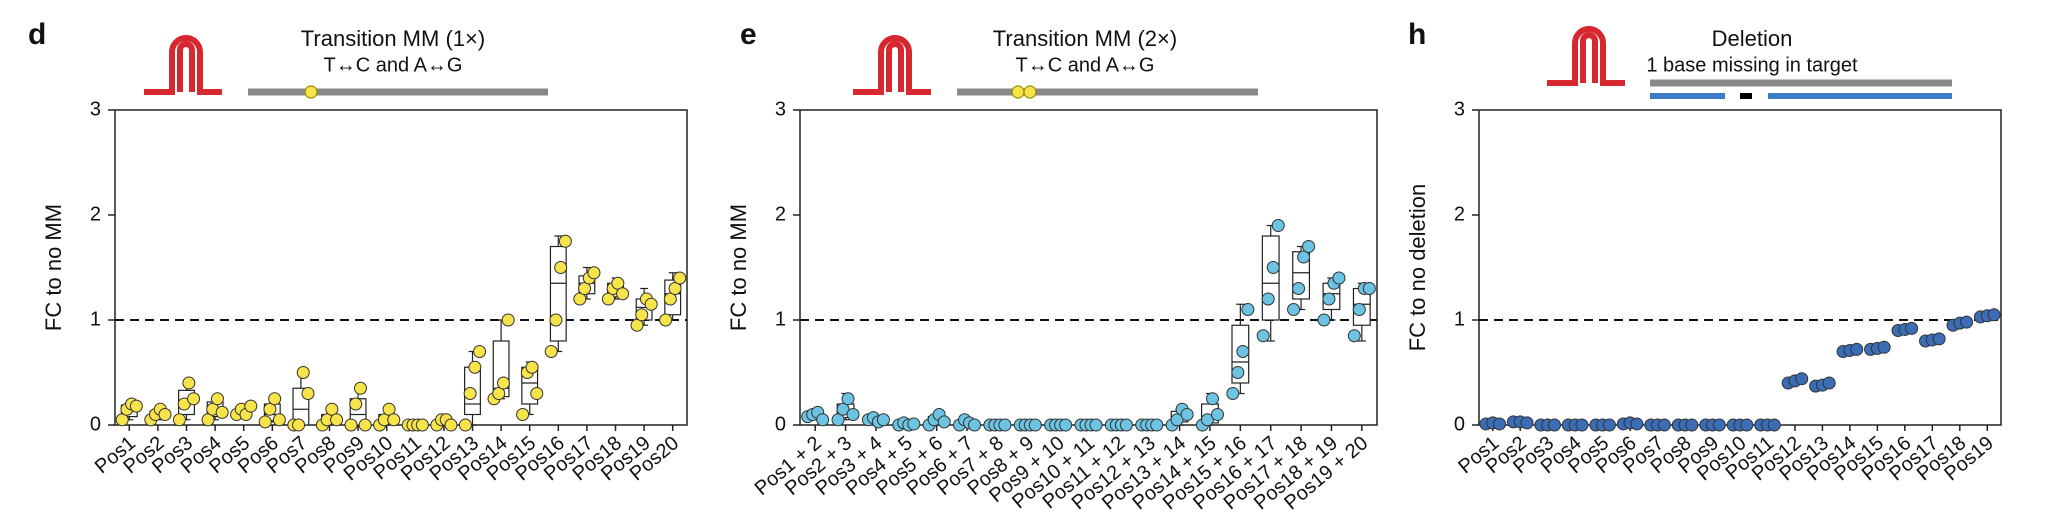 Image resolution: width=2046 pixels, height=526 pixels. I want to click on panel-subtitle: 1 base missing in target, so click(1752, 65).